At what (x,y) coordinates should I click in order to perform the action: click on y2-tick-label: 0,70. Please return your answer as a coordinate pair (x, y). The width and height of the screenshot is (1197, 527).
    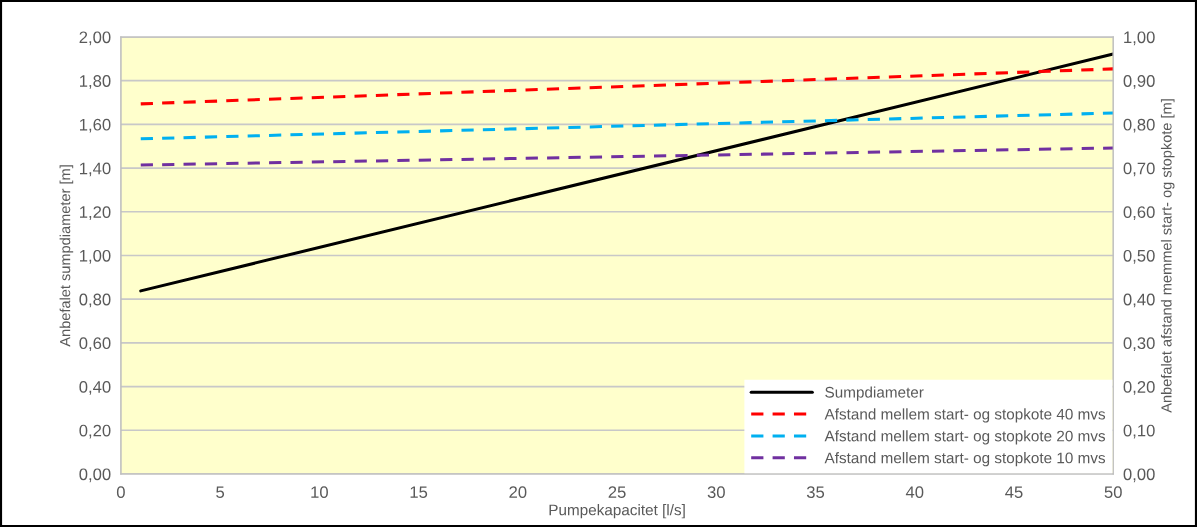
    Looking at the image, I should click on (1139, 169).